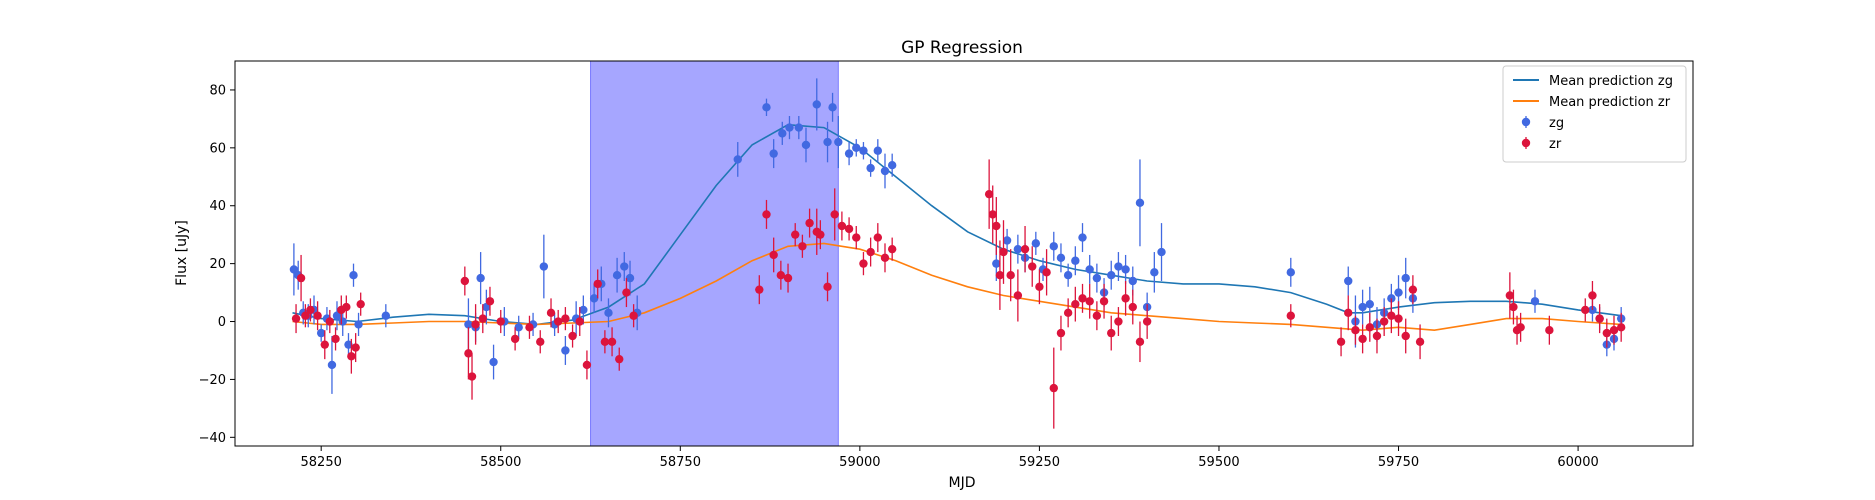  What do you see at coordinates (714, 253) in the screenshot?
I see `shaded-region` at bounding box center [714, 253].